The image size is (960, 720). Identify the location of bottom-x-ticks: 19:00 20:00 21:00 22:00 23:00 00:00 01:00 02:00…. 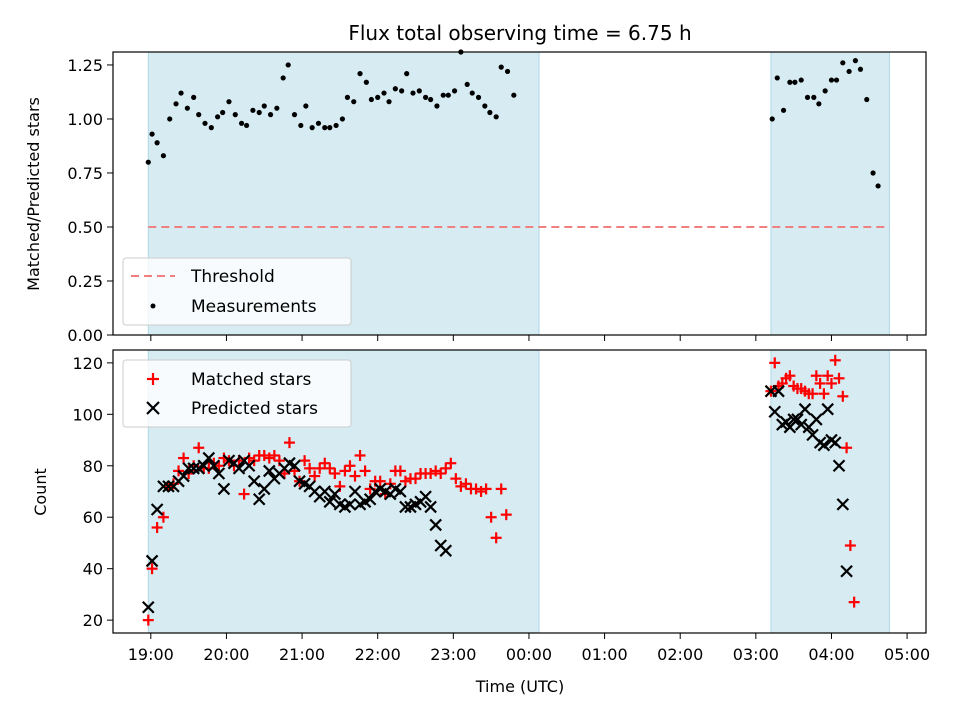
(529, 648).